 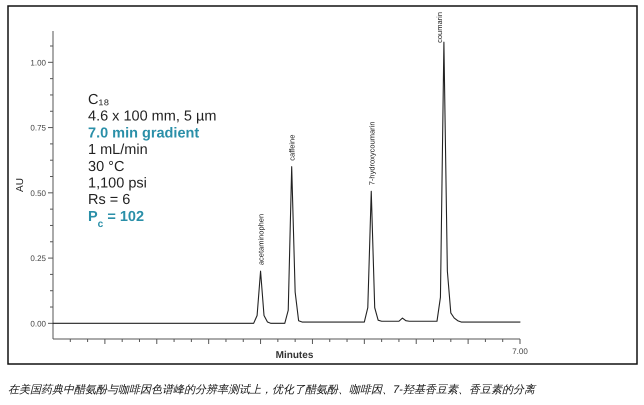 I want to click on annotation: Rs = 6, so click(x=109, y=200).